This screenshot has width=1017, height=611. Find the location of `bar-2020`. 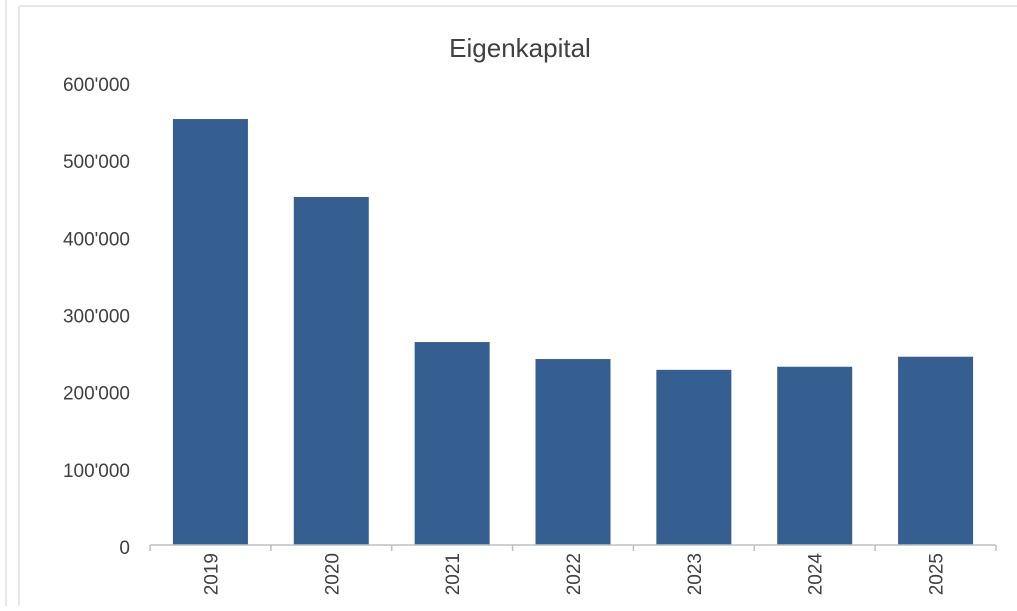

bar-2020 is located at coordinates (331, 370).